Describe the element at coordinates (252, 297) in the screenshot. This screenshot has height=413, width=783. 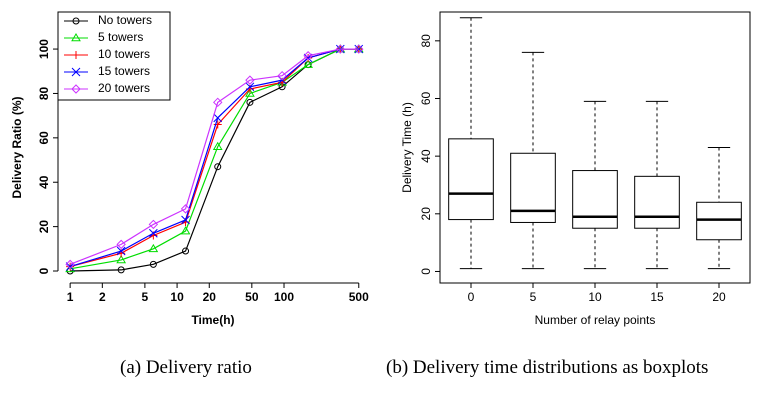
I see `x-tick-label: 50` at that location.